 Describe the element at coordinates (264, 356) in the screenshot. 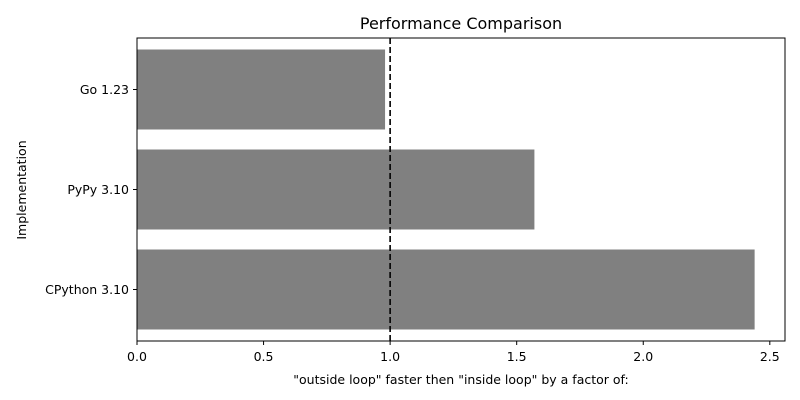

I see `x-tick-label: 0.5` at that location.